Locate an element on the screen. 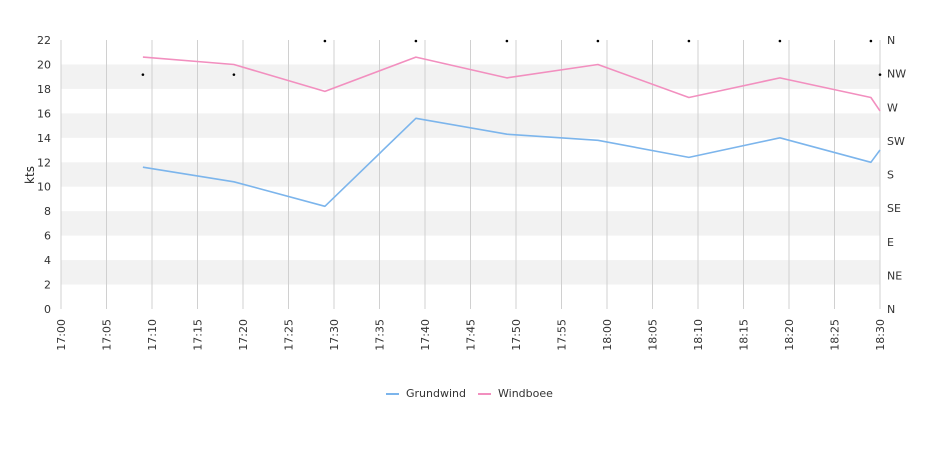  y-axis-ticks: 0 2 4 6 8 10 12 14 16 18 20 22 is located at coordinates (44, 175).